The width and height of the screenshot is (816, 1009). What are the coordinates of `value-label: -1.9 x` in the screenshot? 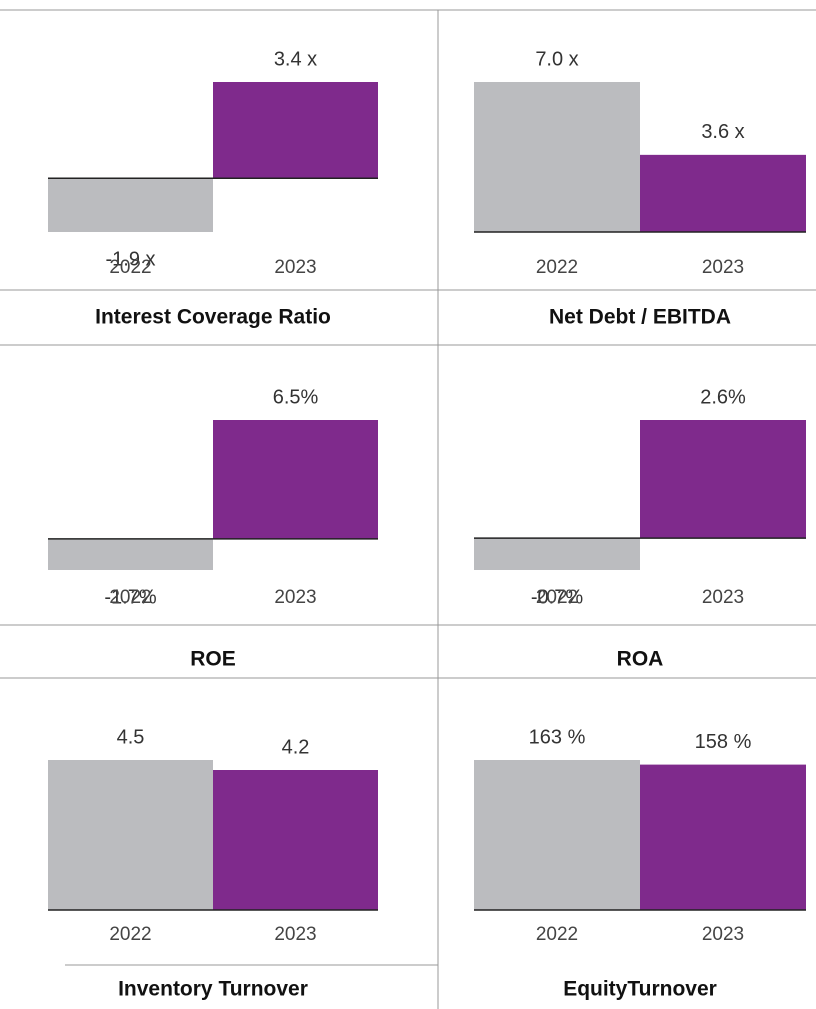 It's located at (130, 259).